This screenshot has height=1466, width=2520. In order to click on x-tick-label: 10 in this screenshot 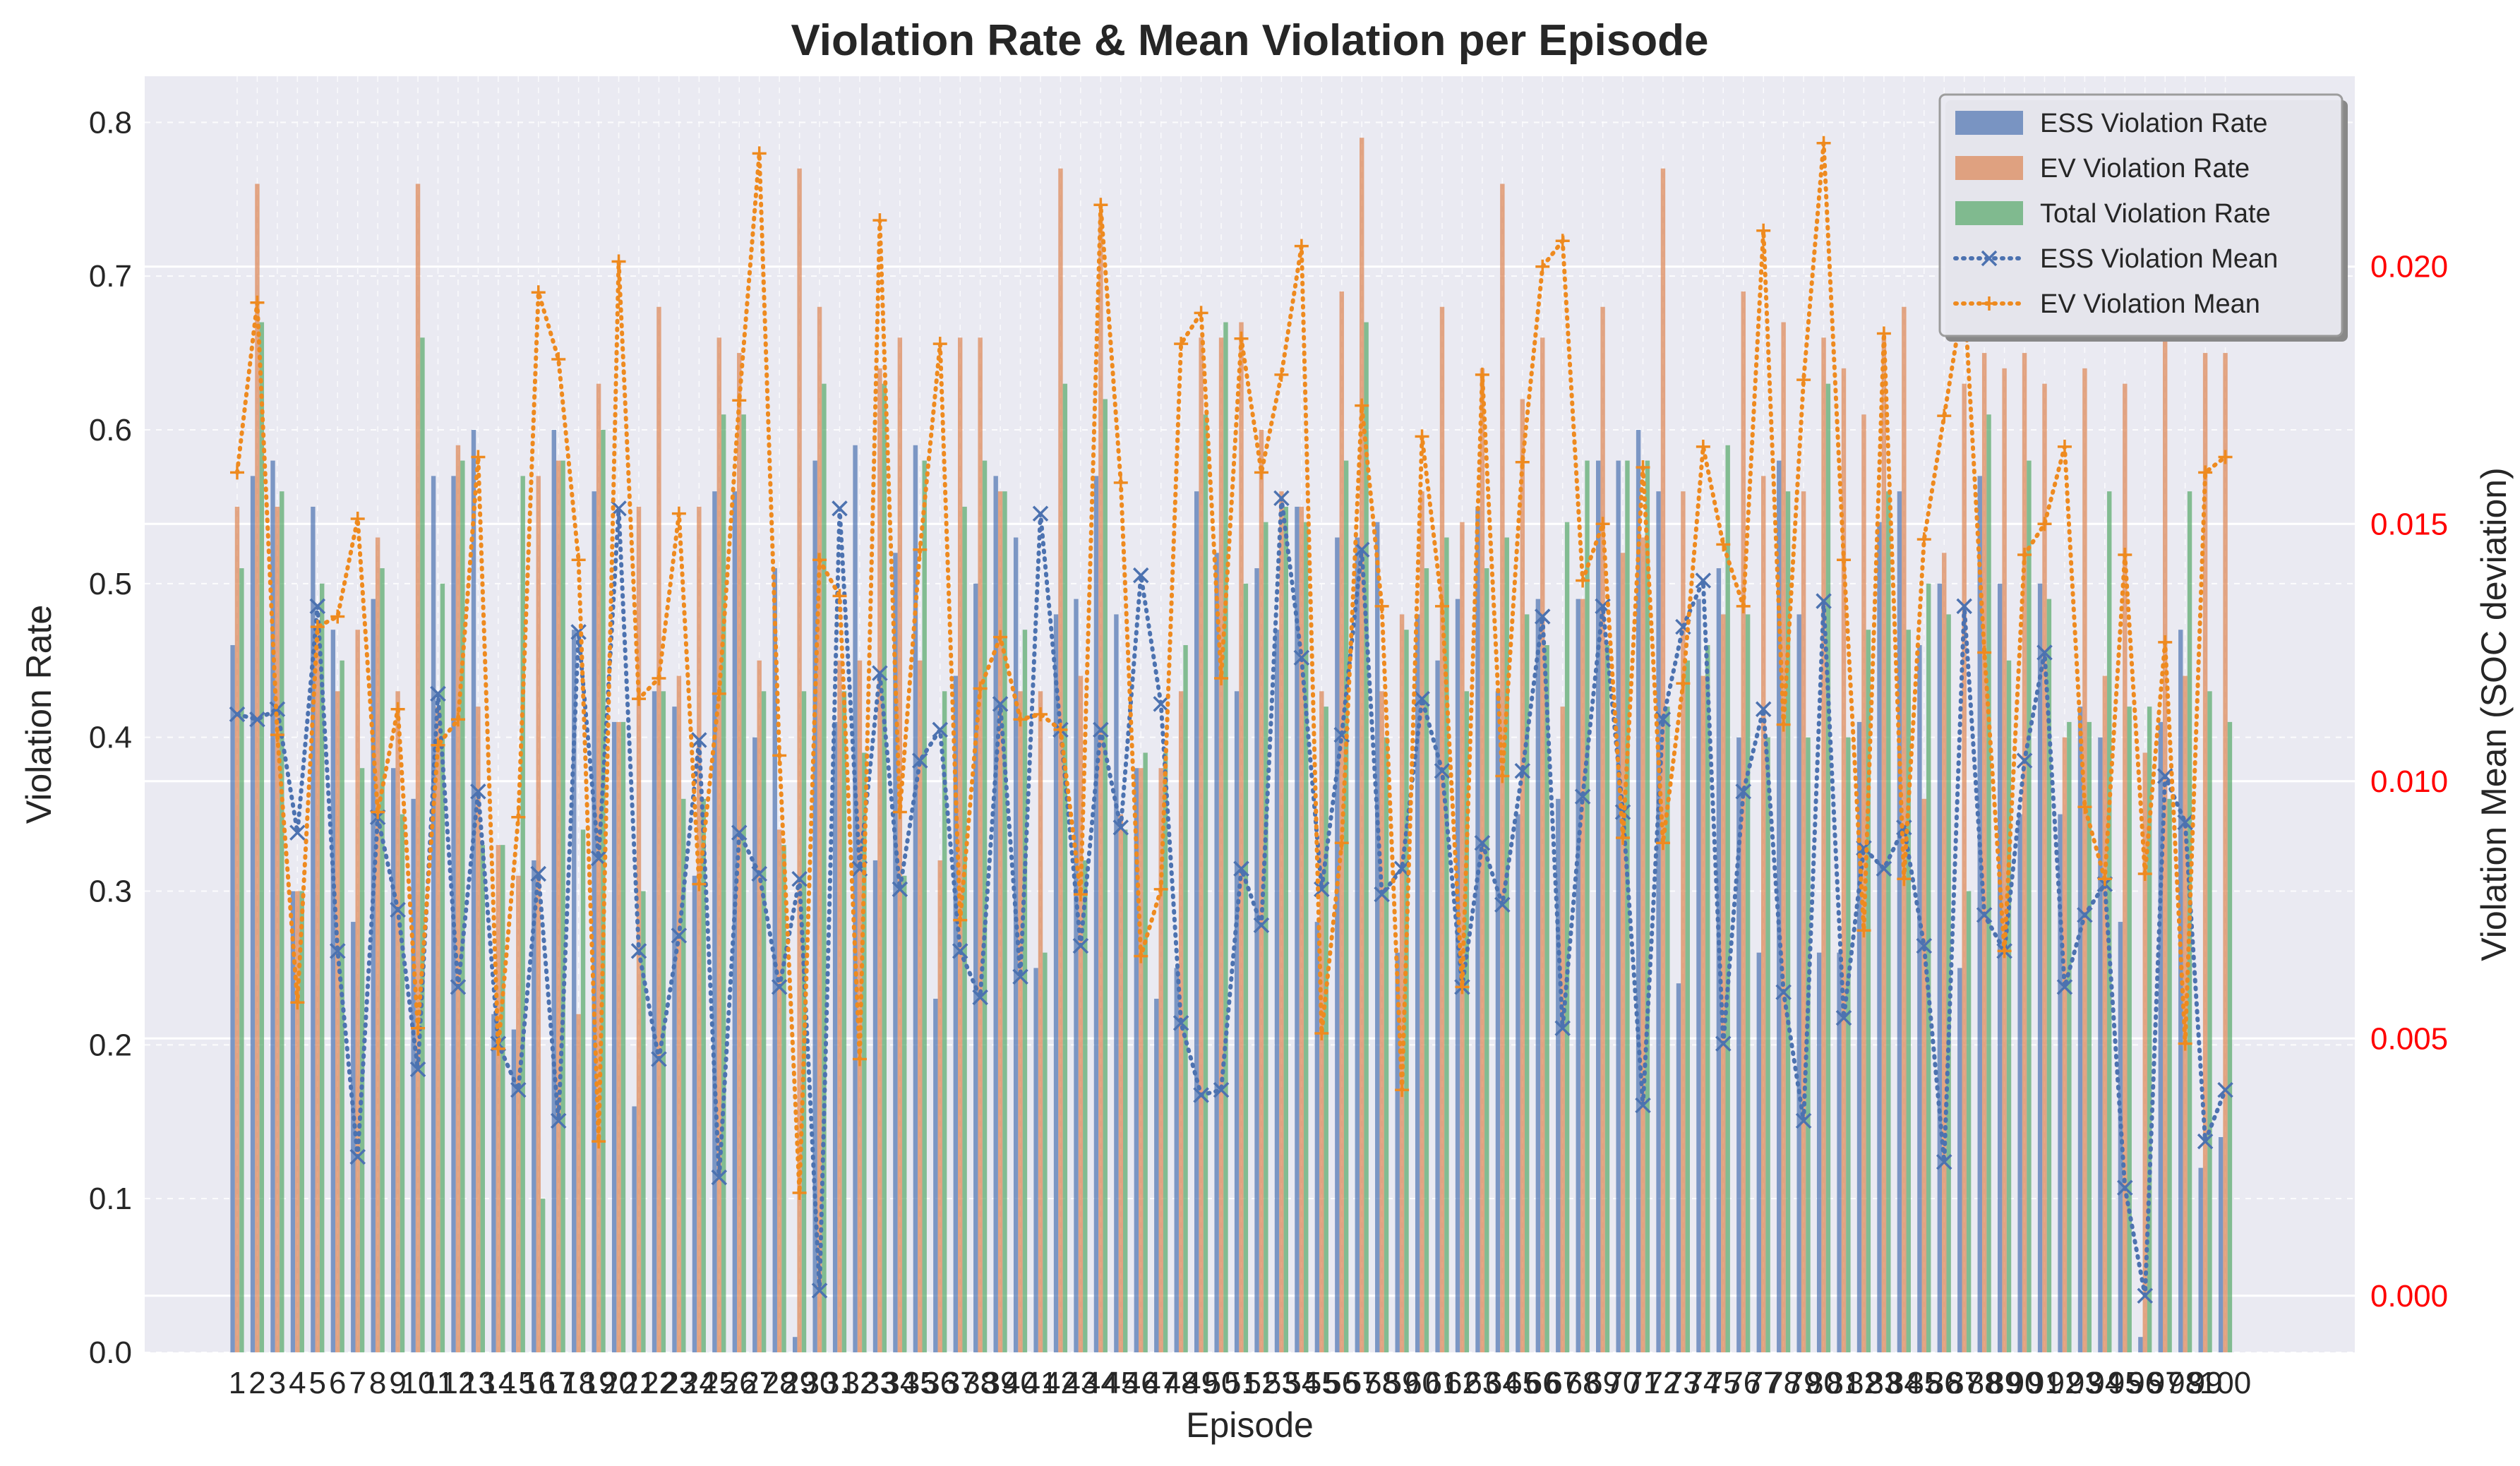, I will do `click(418, 1383)`.